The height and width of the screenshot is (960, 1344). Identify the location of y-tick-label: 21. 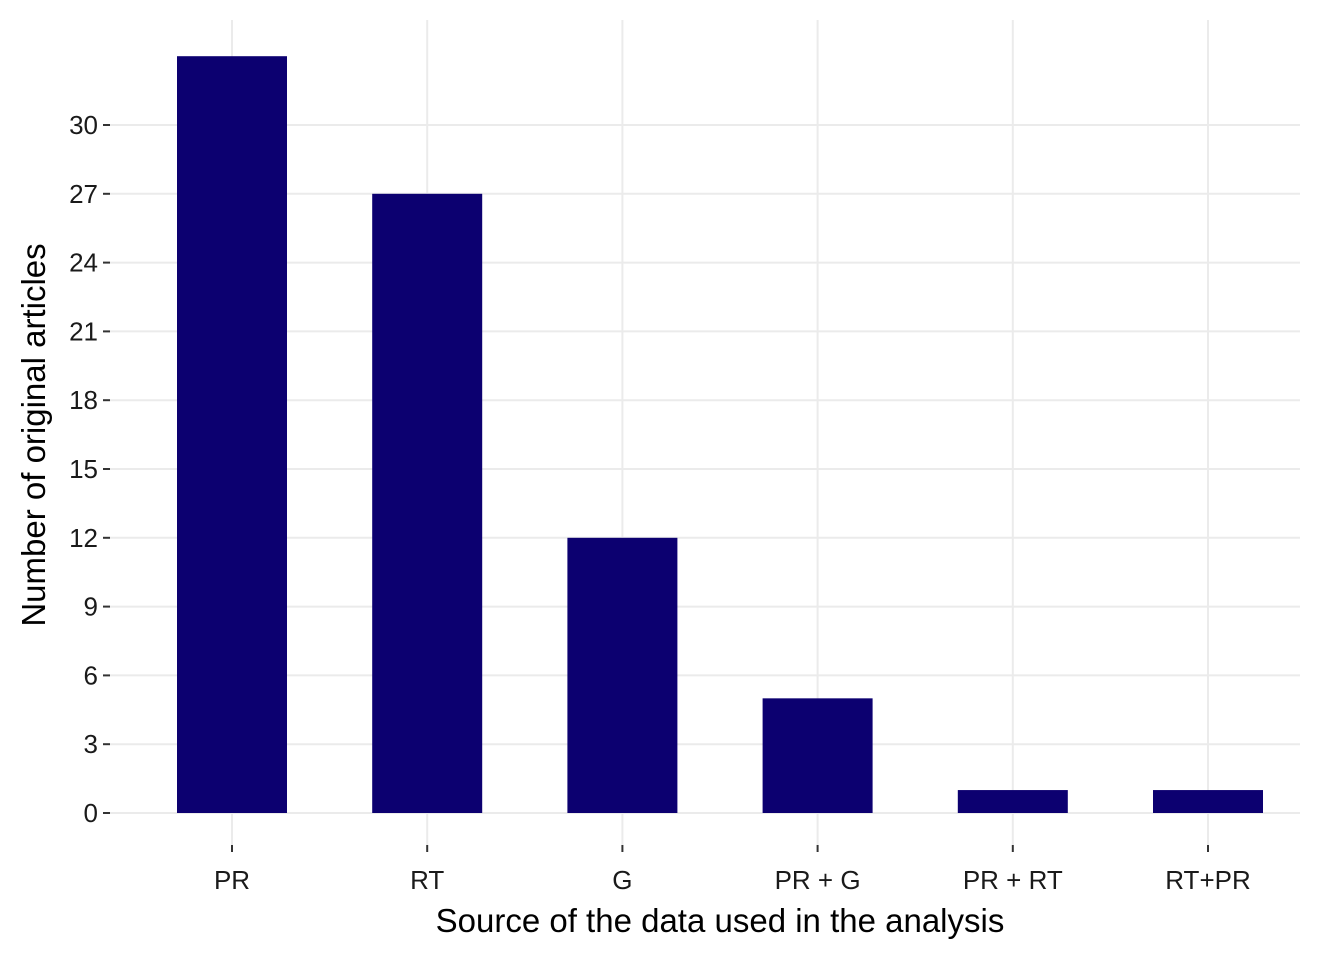
(83, 331).